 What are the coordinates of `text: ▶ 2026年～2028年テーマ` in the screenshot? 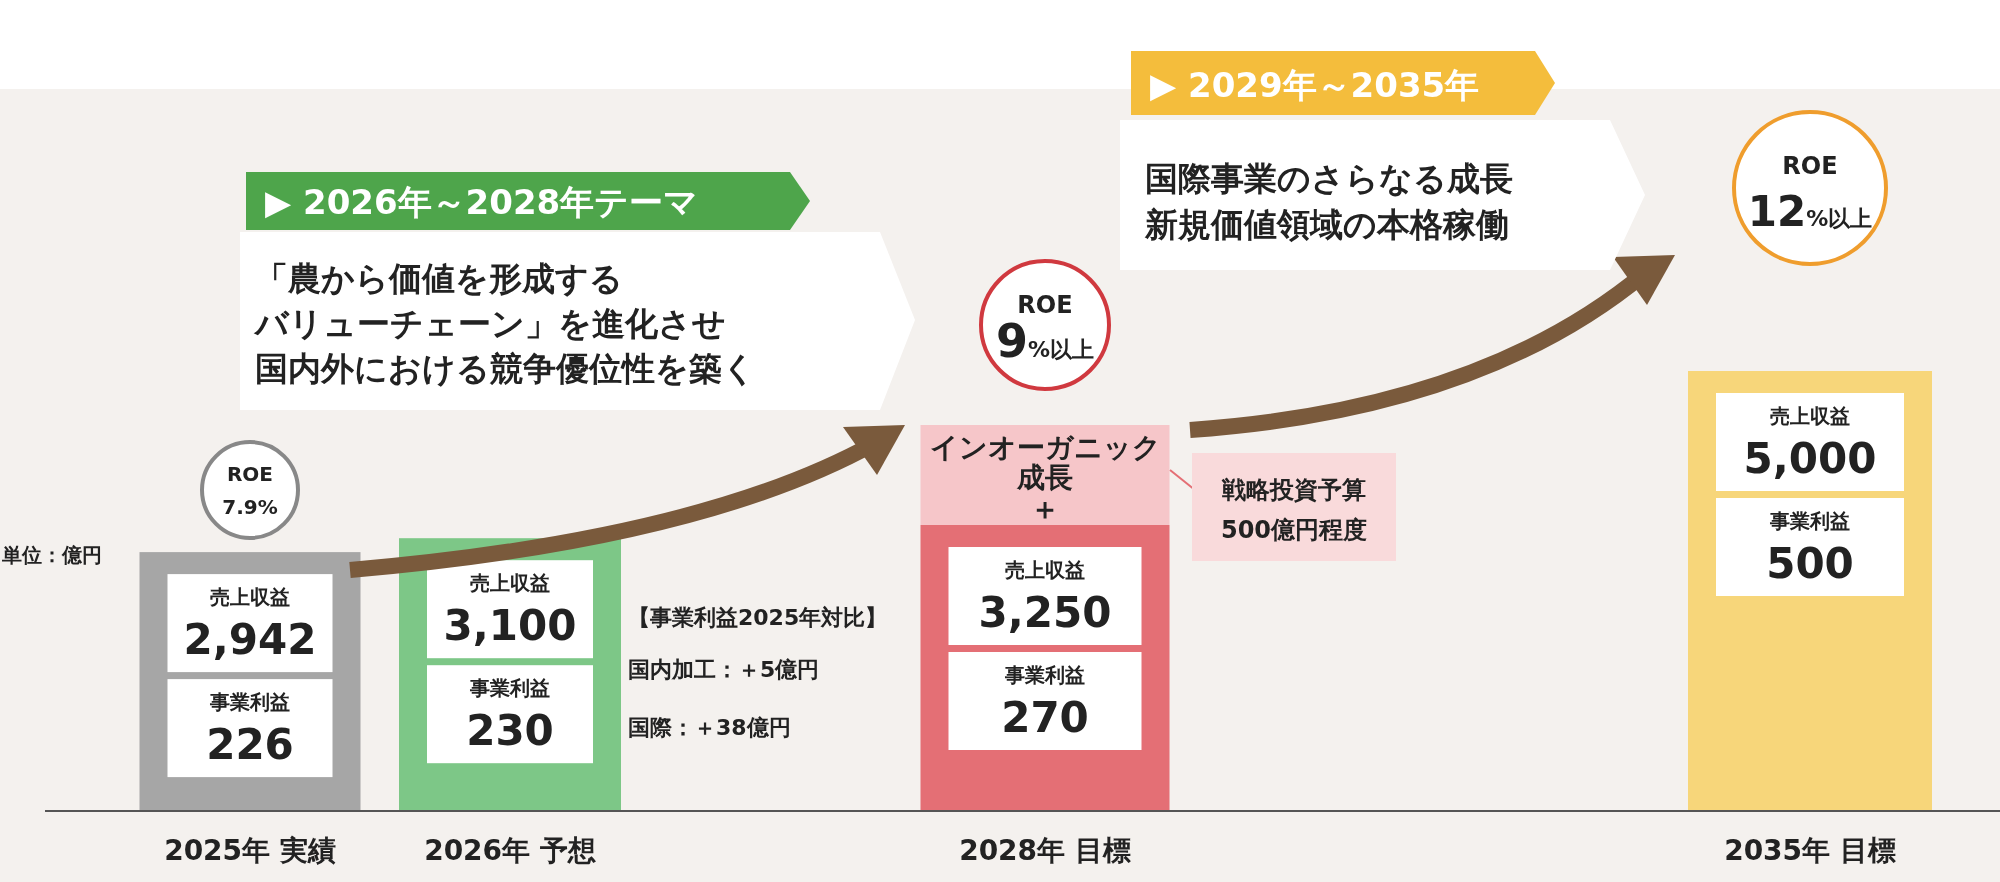 It's located at (482, 202).